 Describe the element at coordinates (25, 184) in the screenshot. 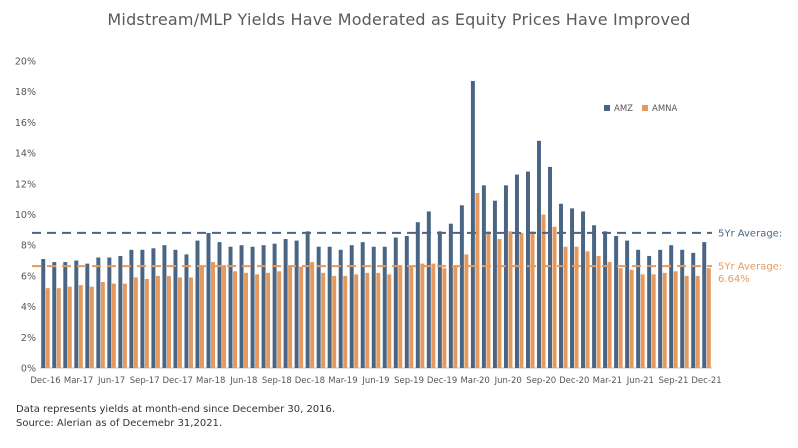

I see `y-tick-label: 12%` at that location.